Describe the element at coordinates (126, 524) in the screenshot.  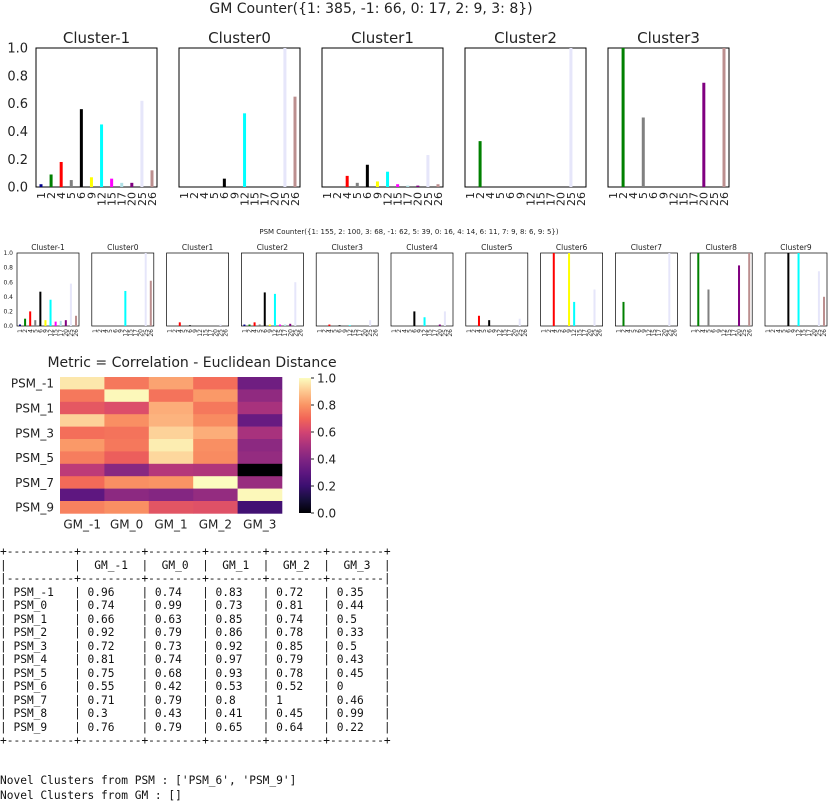
I see `heatmap-xtick-label: GM_0` at that location.